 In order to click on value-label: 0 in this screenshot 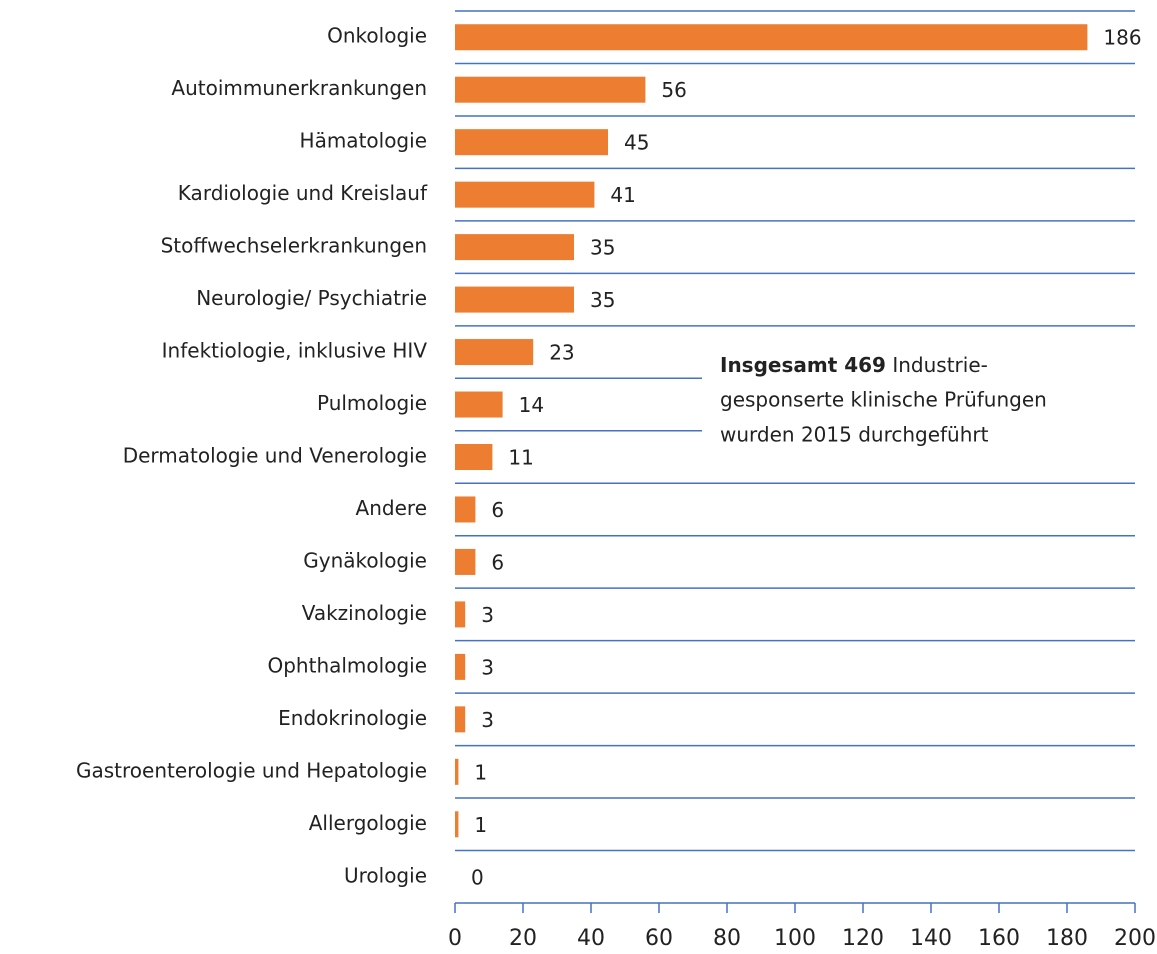, I will do `click(477, 877)`.